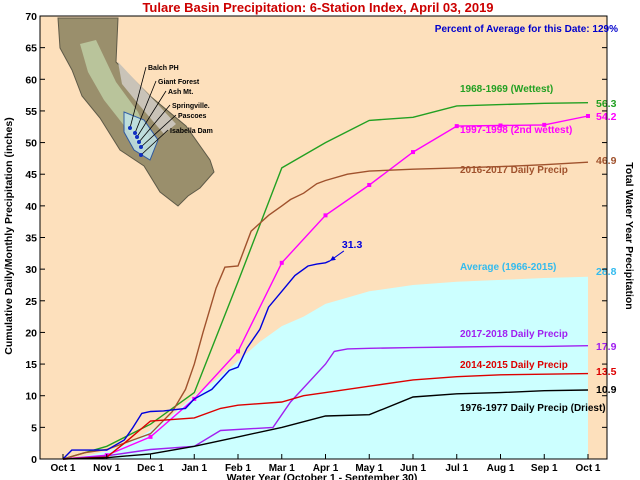  What do you see at coordinates (31, 365) in the screenshot?
I see `y-tick-label: 15` at bounding box center [31, 365].